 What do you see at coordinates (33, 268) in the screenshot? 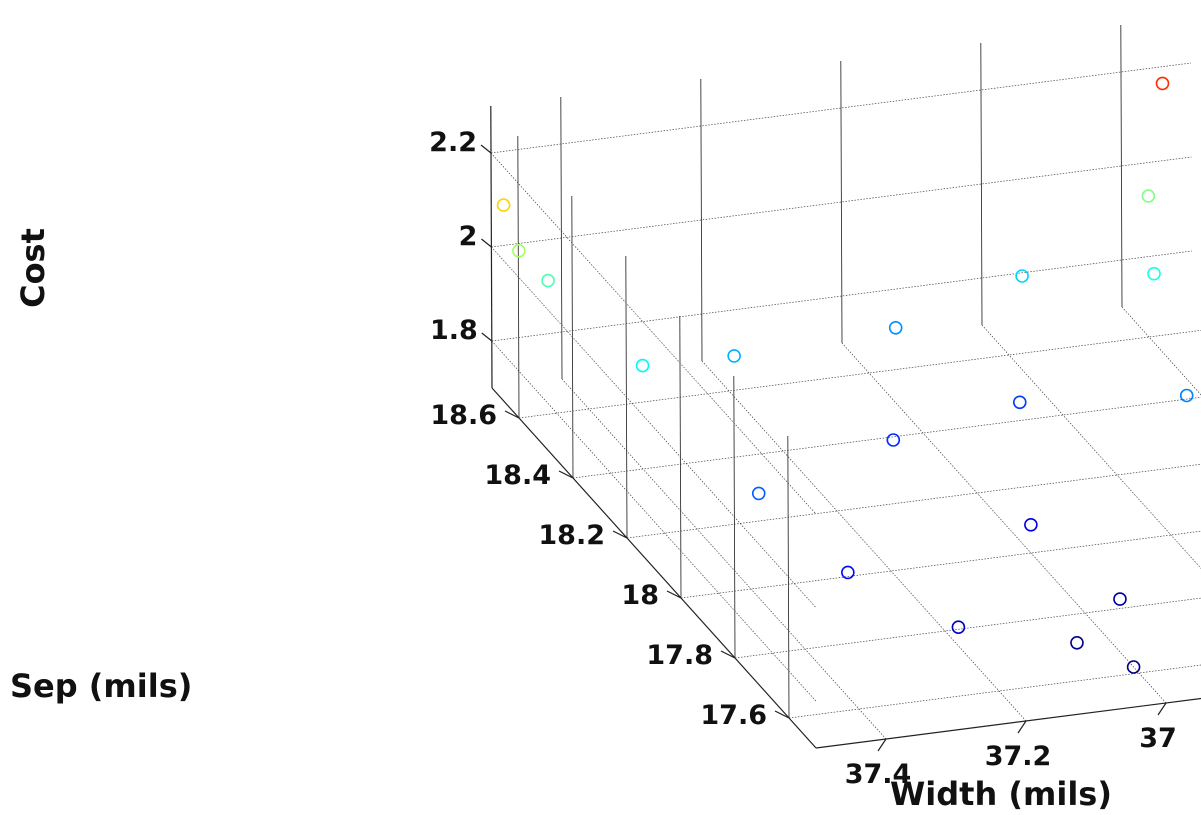
I see `z-axis-label: Cost` at bounding box center [33, 268].